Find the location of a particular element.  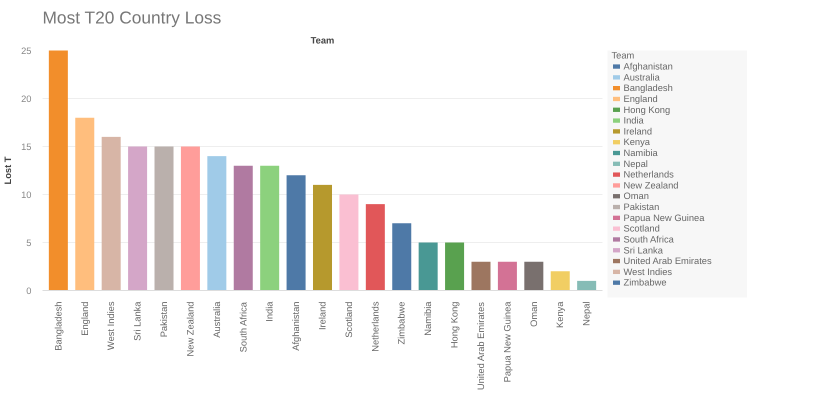

x-tick-label: Nepal is located at coordinates (587, 313).